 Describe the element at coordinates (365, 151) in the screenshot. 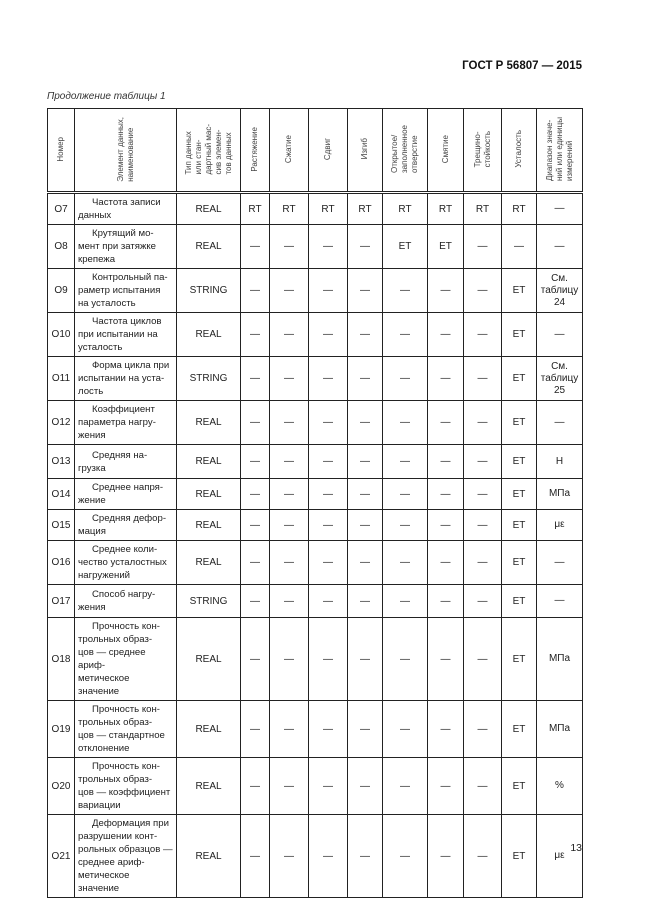

I see `column-header: Изгиб` at that location.